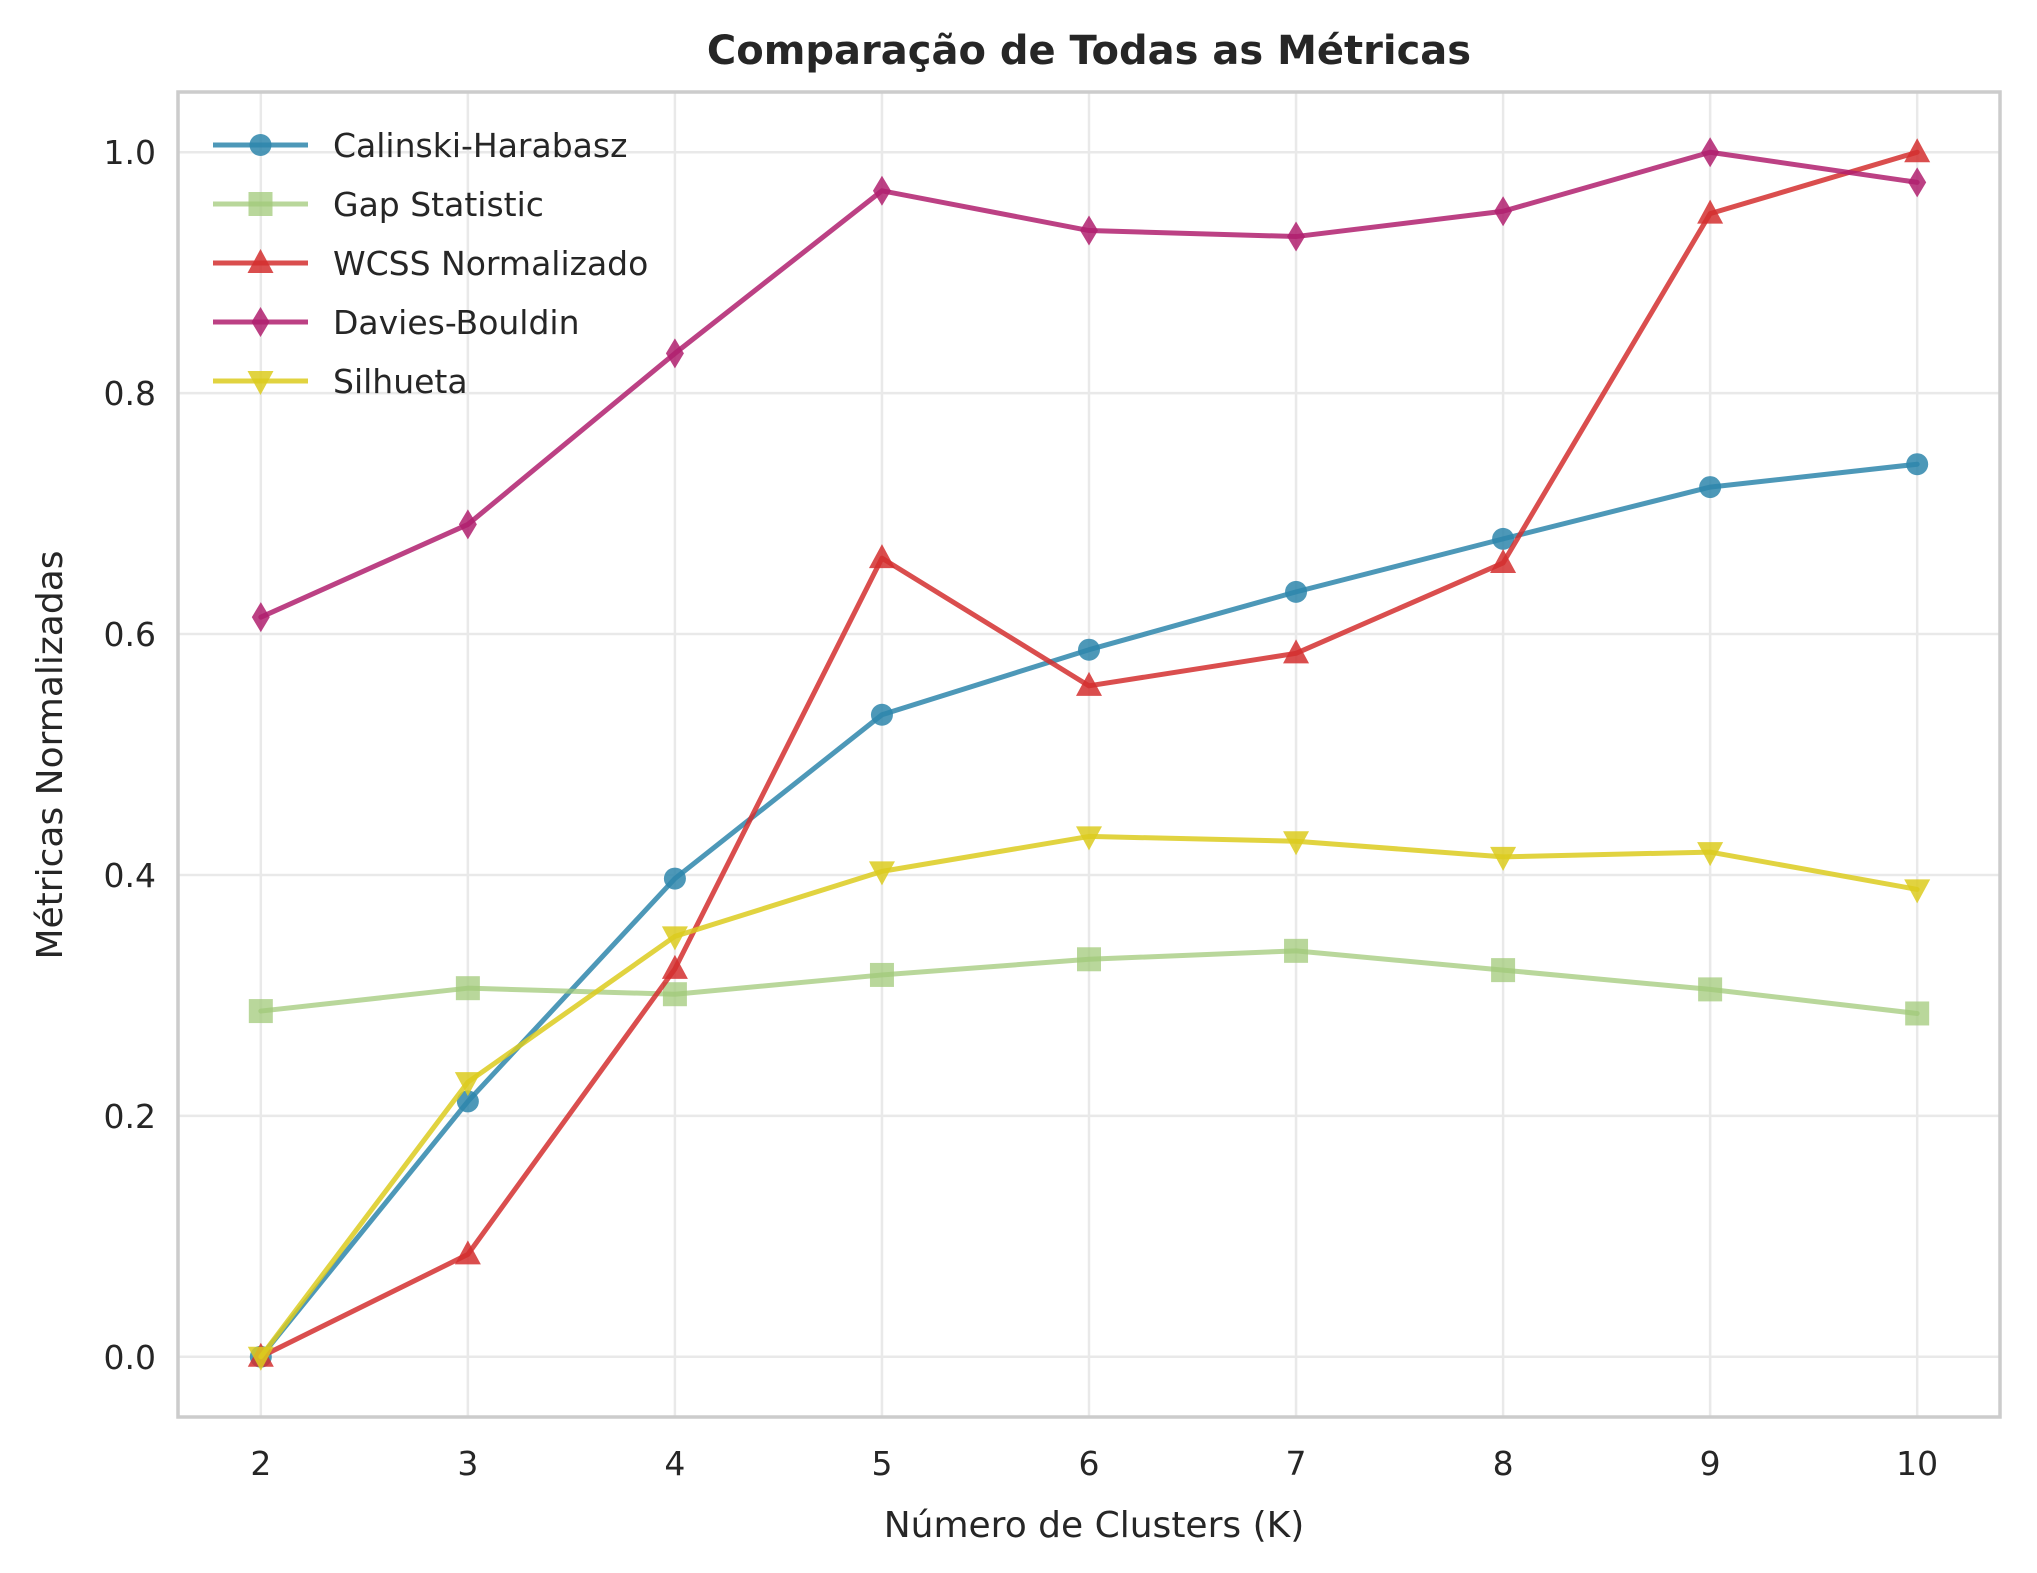  Describe the element at coordinates (50, 754) in the screenshot. I see `y-axis-label: Métricas Normalizadas` at that location.